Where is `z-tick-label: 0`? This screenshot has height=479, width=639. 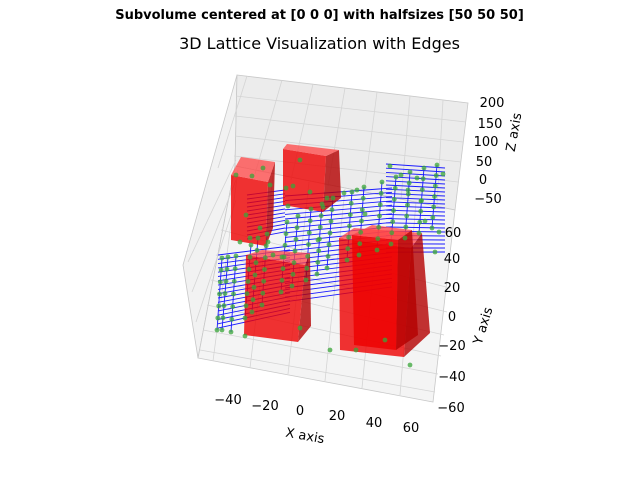
z-tick-label: 0 is located at coordinates (483, 180).